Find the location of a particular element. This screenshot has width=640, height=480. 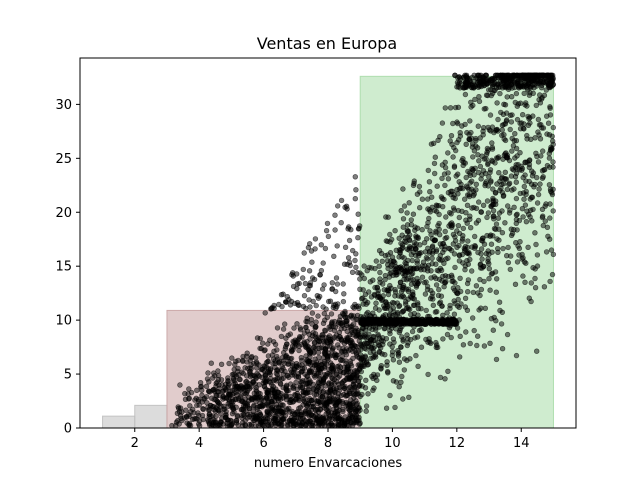

x-axis-label: numero Envarcaciones is located at coordinates (328, 463).